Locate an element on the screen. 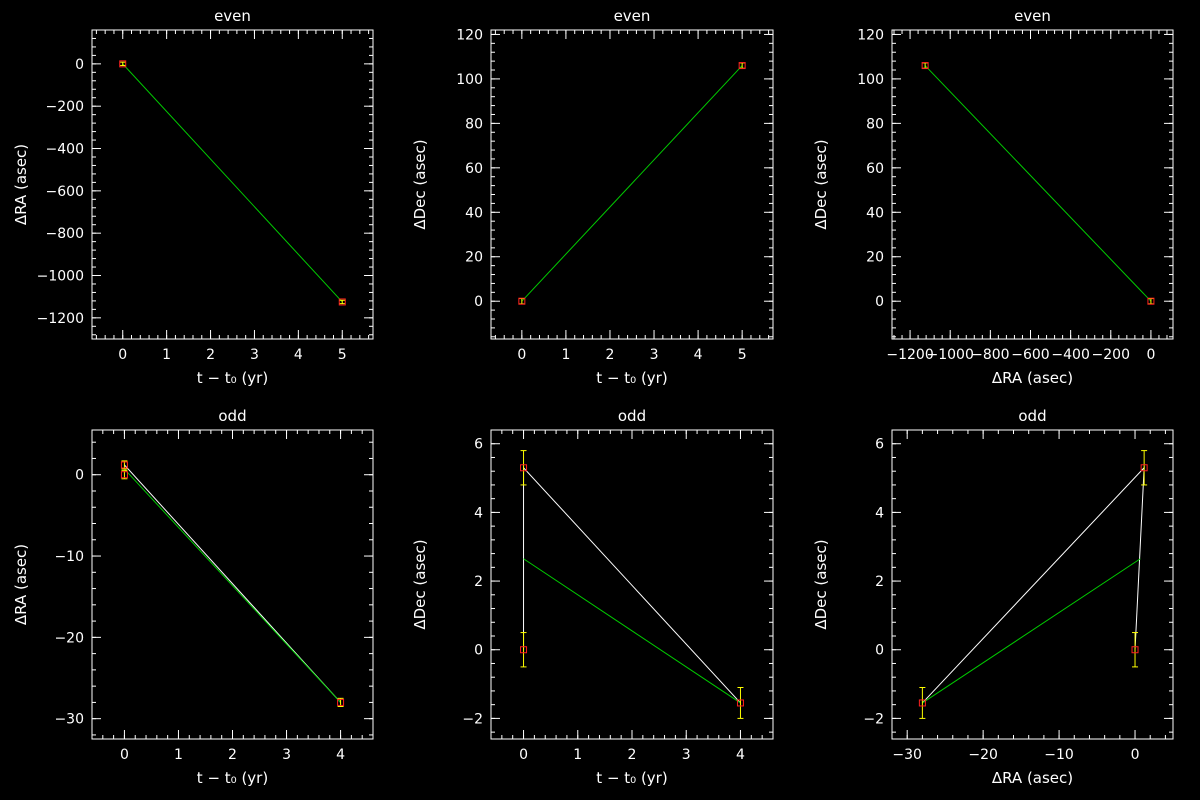  y-tick-label: −1200 is located at coordinates (60, 319).